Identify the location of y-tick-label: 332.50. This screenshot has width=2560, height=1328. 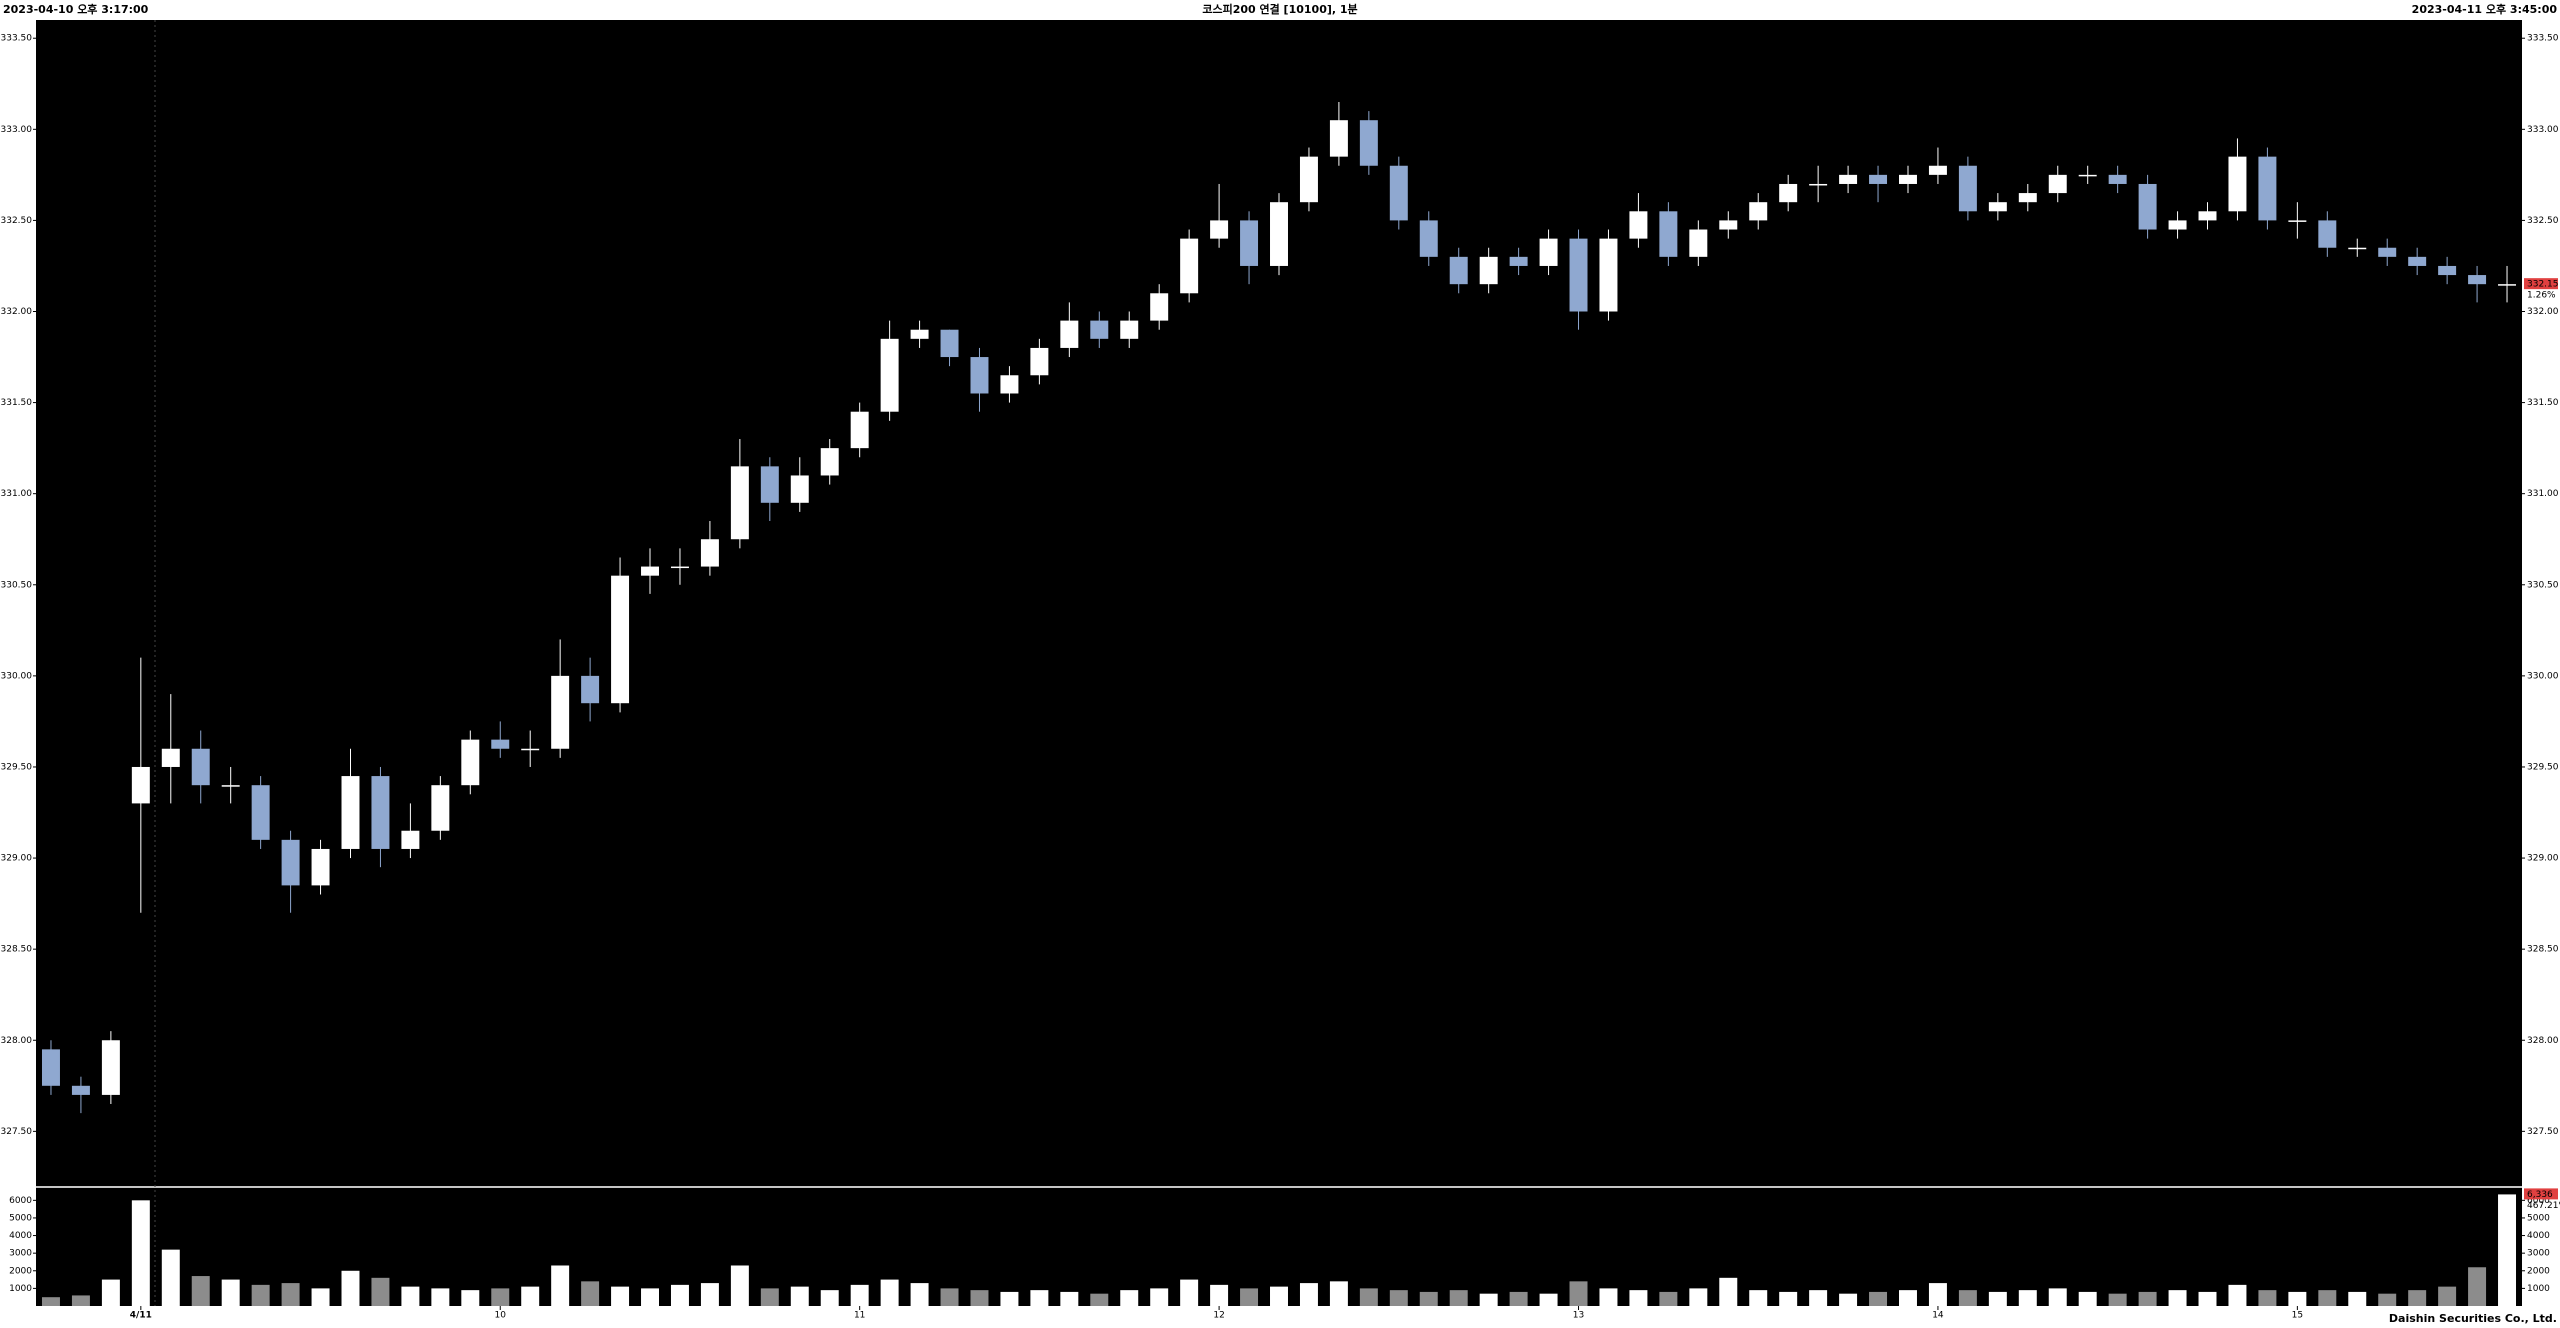
(2543, 221).